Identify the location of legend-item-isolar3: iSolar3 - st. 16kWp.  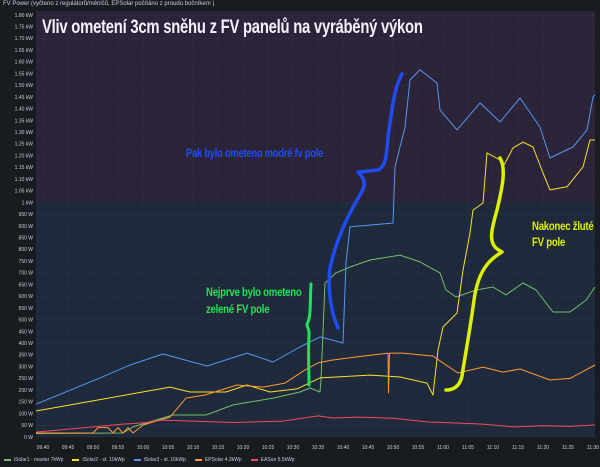
(159, 460).